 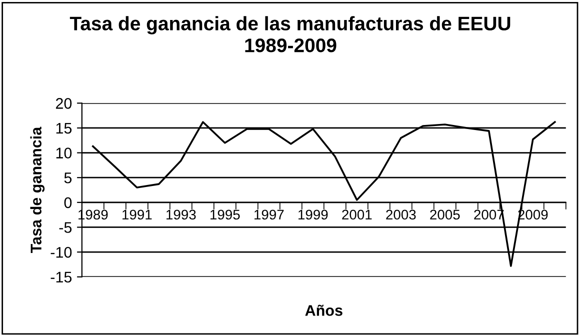 What do you see at coordinates (290, 45) in the screenshot?
I see `chart-subtitle: 1989-2009` at bounding box center [290, 45].